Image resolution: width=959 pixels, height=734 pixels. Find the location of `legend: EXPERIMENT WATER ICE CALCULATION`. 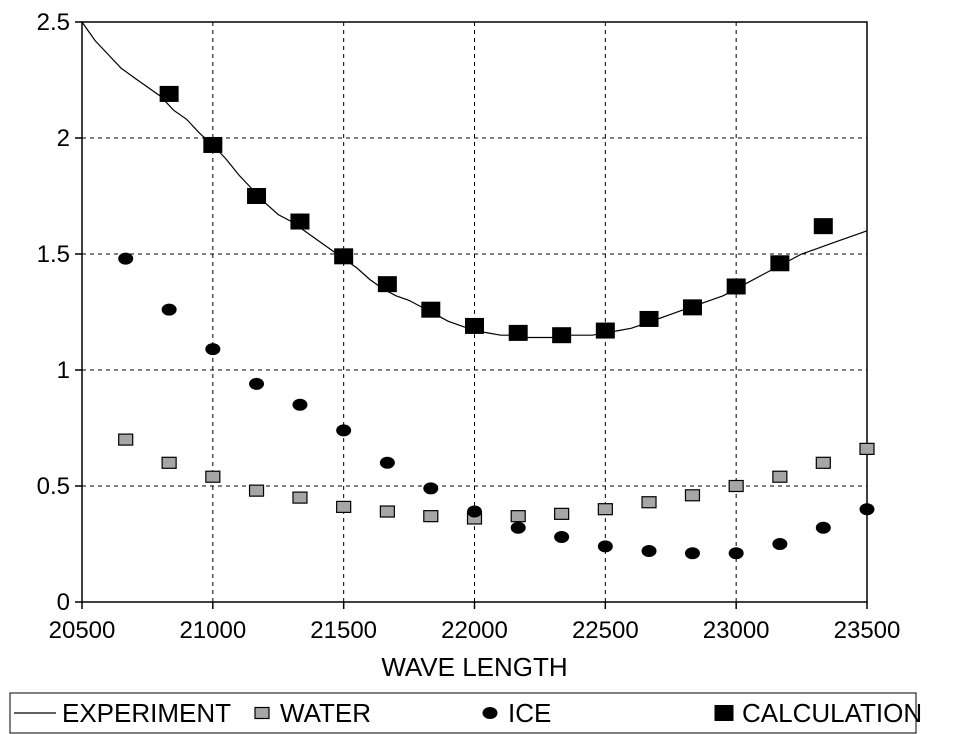

legend: EXPERIMENT WATER ICE CALCULATION is located at coordinates (465, 713).